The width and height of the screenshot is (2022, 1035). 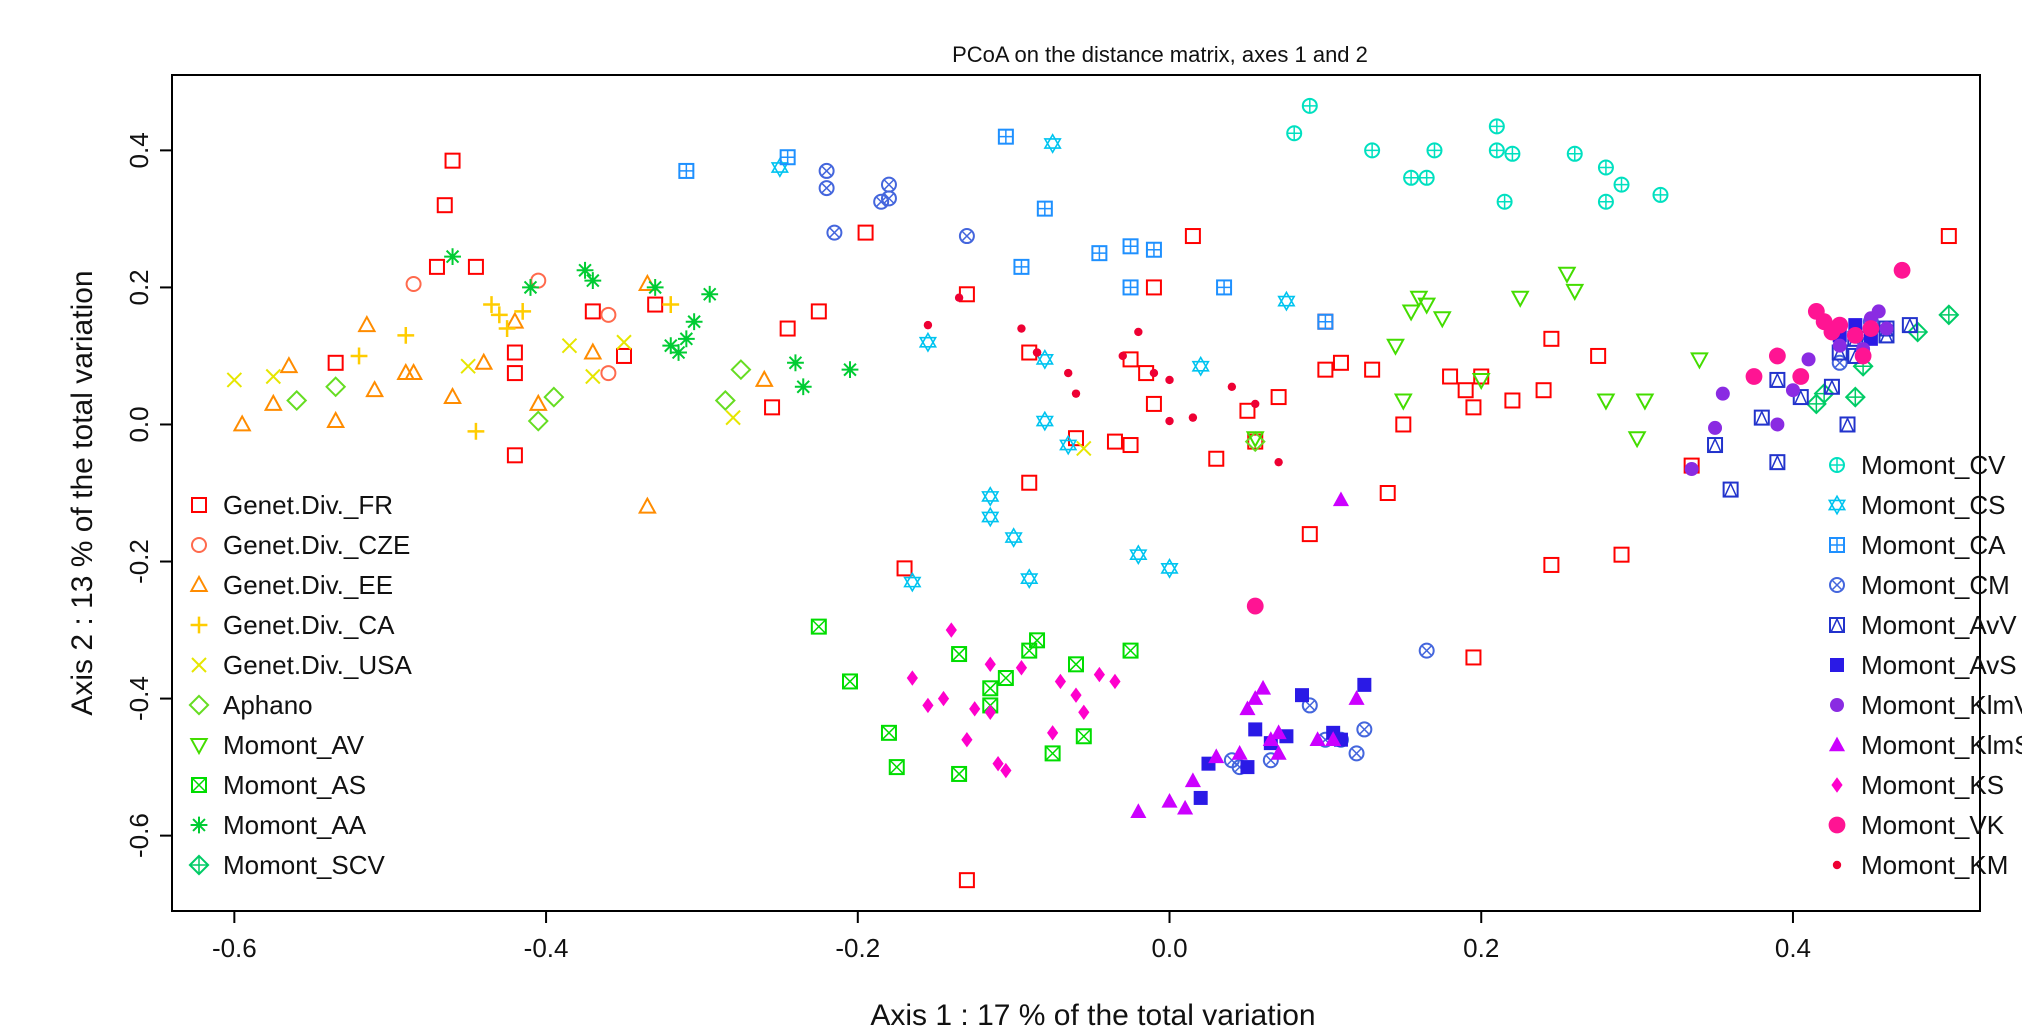 I want to click on legend-label: Momont_CV, so click(x=1933, y=465).